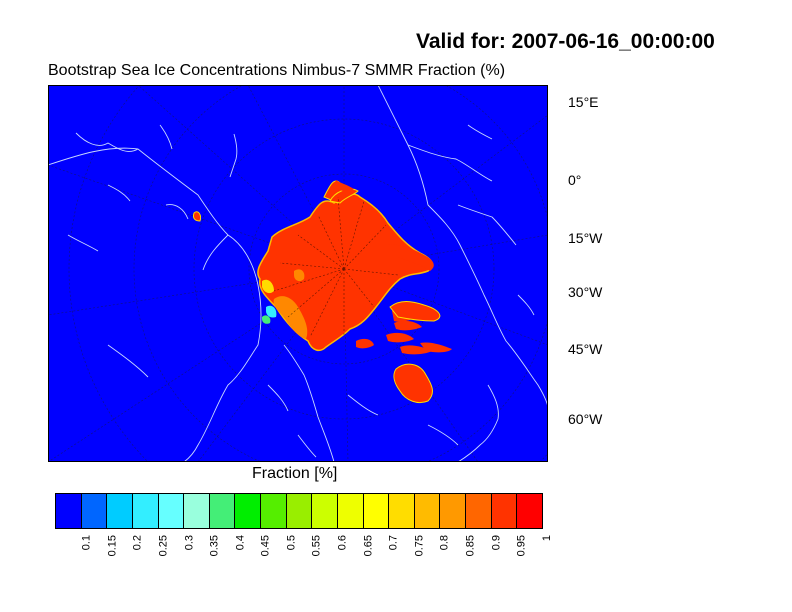  What do you see at coordinates (284, 555) in the screenshot?
I see `colorbar-tick-label: 0.5` at bounding box center [284, 555].